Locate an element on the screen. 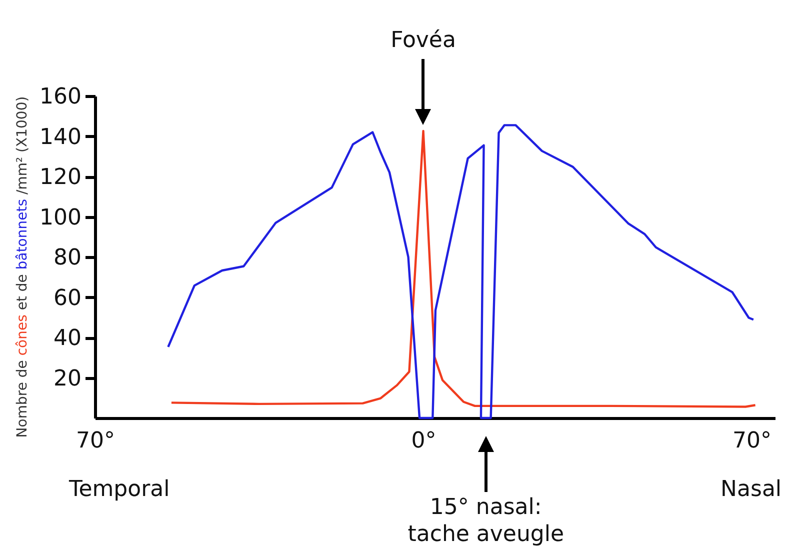  y-tick-label: 60 is located at coordinates (68, 298).